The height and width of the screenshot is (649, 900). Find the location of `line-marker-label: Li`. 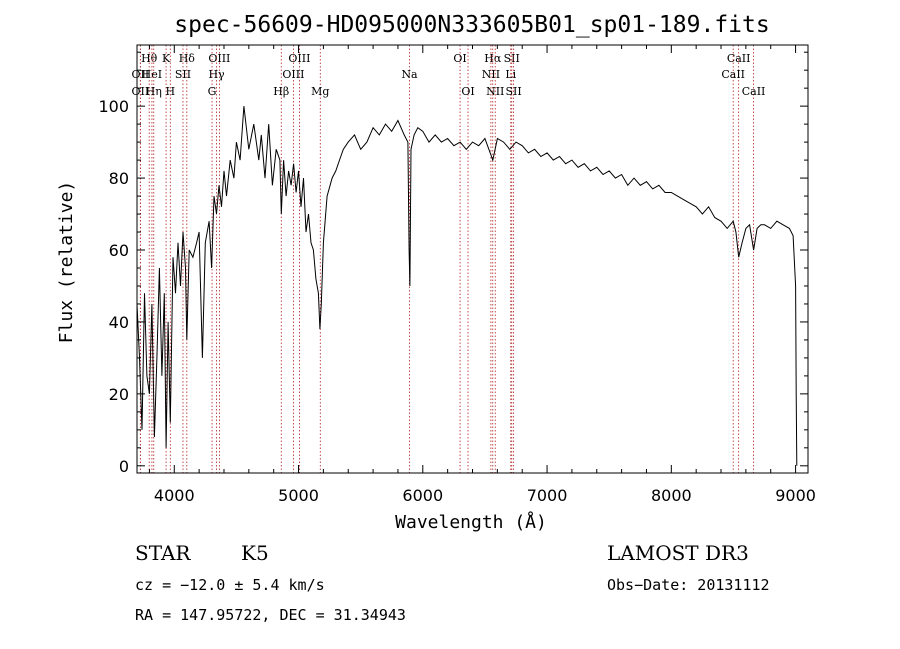

line-marker-label: Li is located at coordinates (510, 74).